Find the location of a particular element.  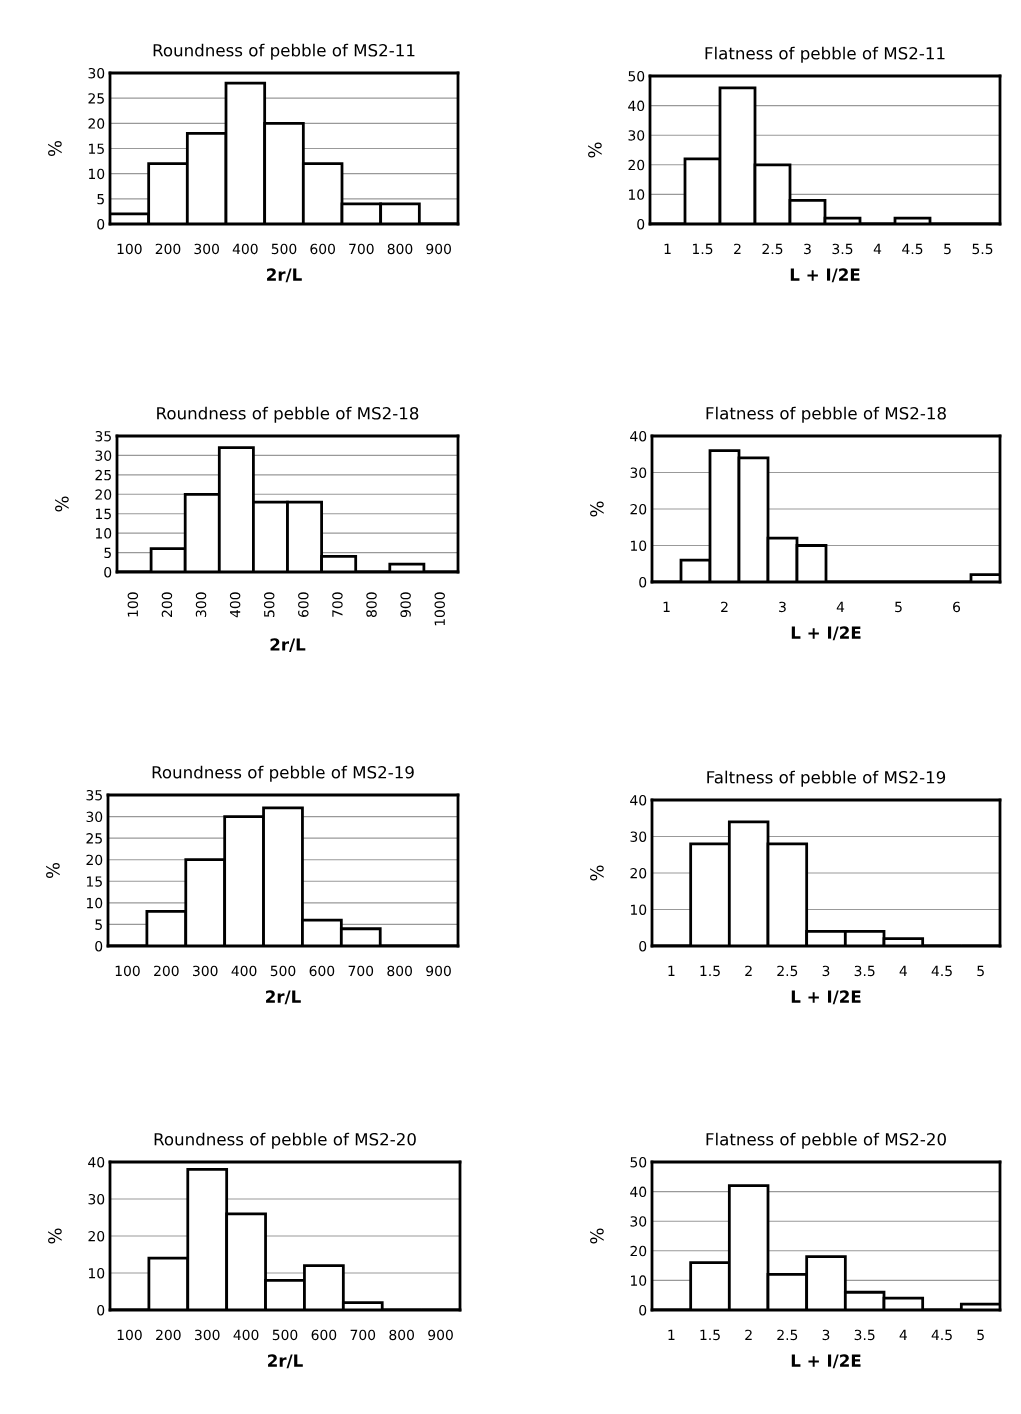

chart-title: Roundness of pebble of MS2-20 is located at coordinates (285, 1140).